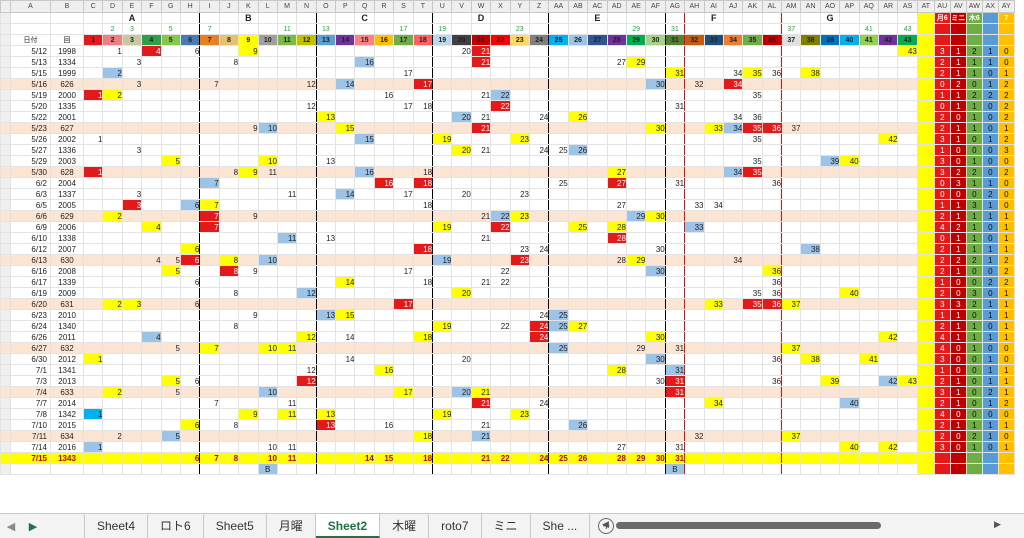 Image resolution: width=1024 pixels, height=538 pixels. Describe the element at coordinates (209, 282) in the screenshot. I see `cell-i` at that location.